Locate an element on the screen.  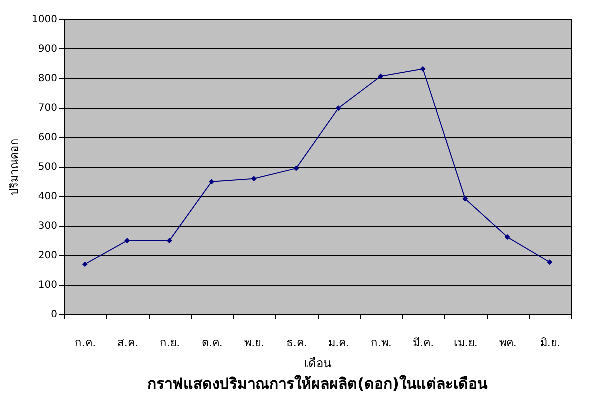
y-tick-label: 700 is located at coordinates (48, 108).